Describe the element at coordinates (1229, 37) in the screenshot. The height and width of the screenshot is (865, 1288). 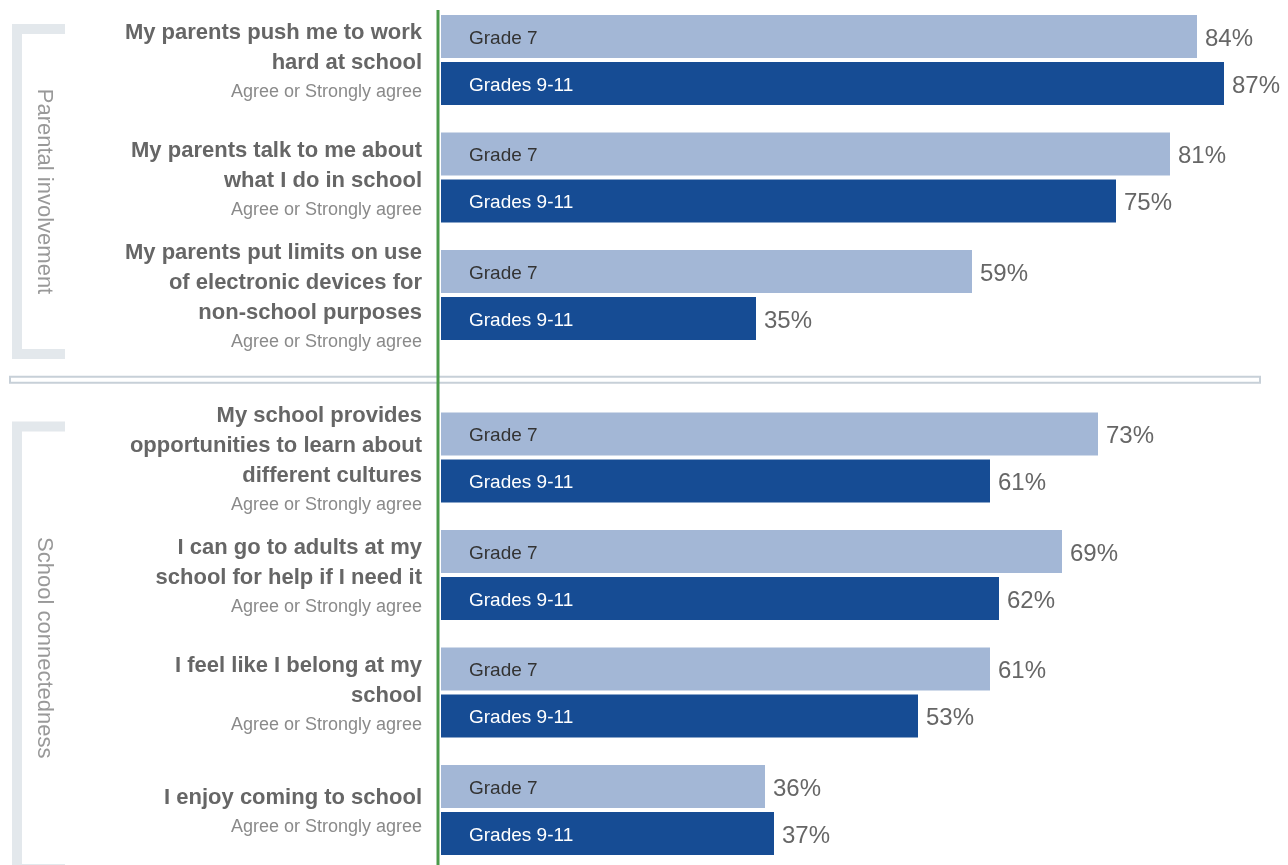
I see `data-label: 84%` at that location.